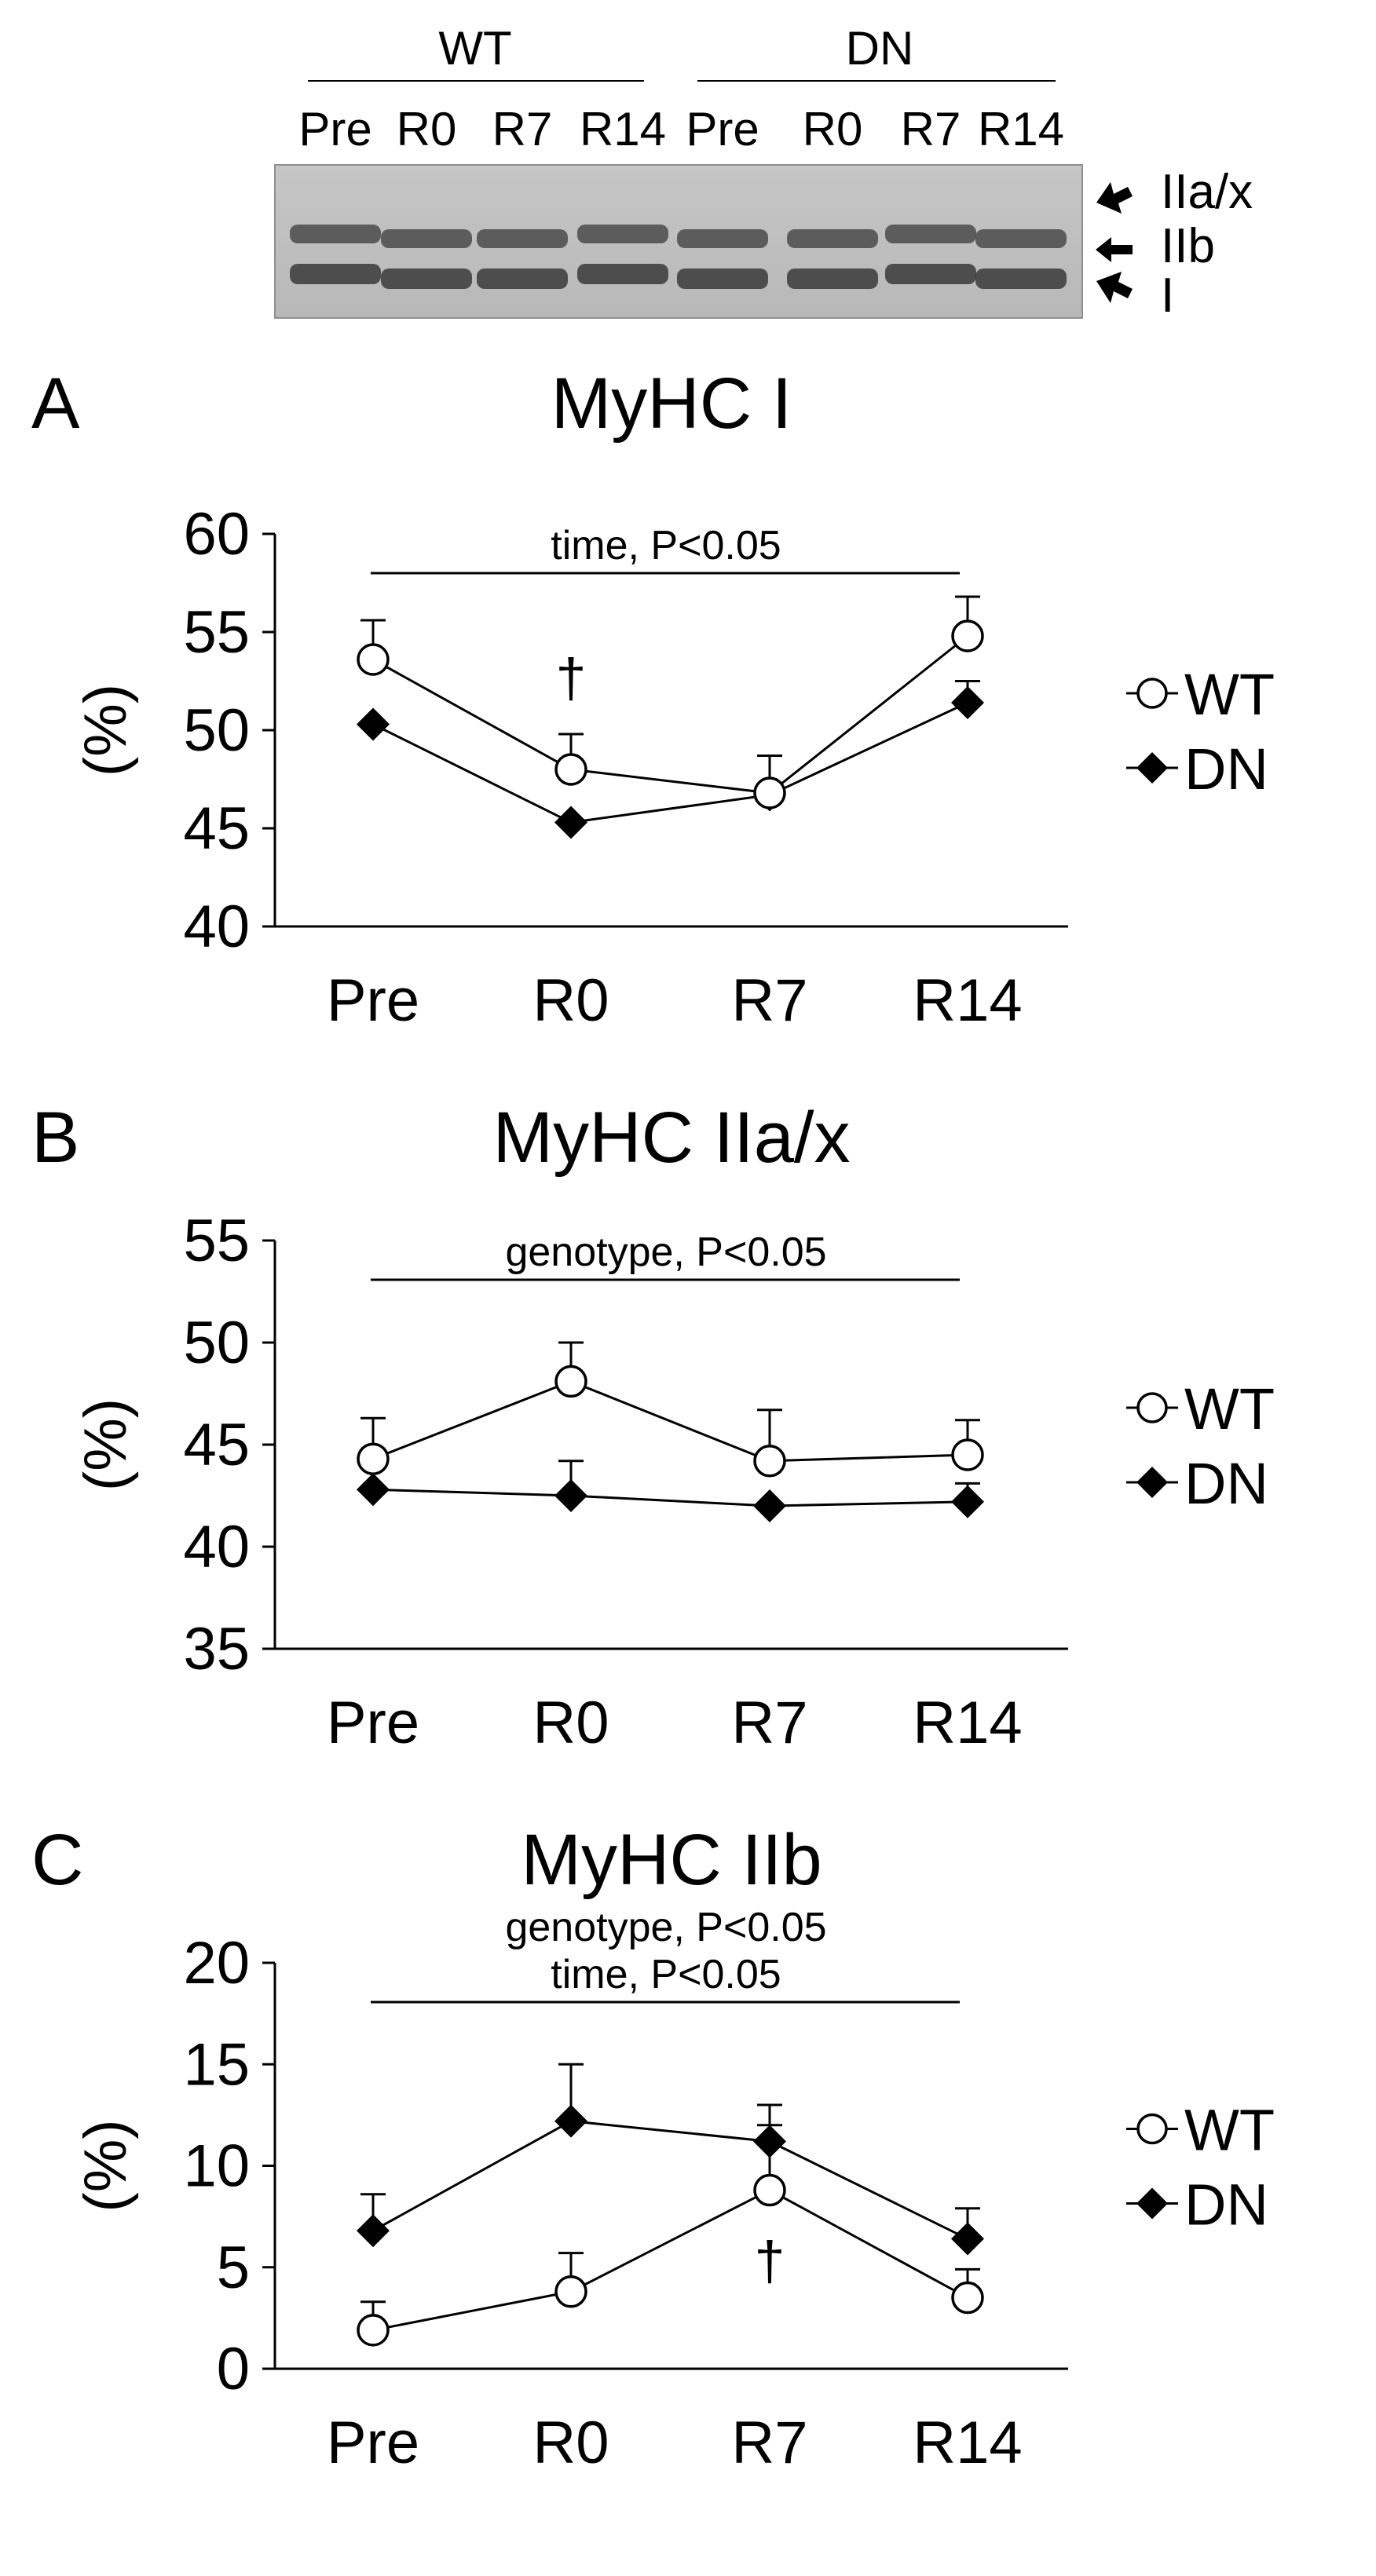 Image resolution: width=1376 pixels, height=2576 pixels. I want to click on chart-title: MyHC IIa/x, so click(672, 1138).